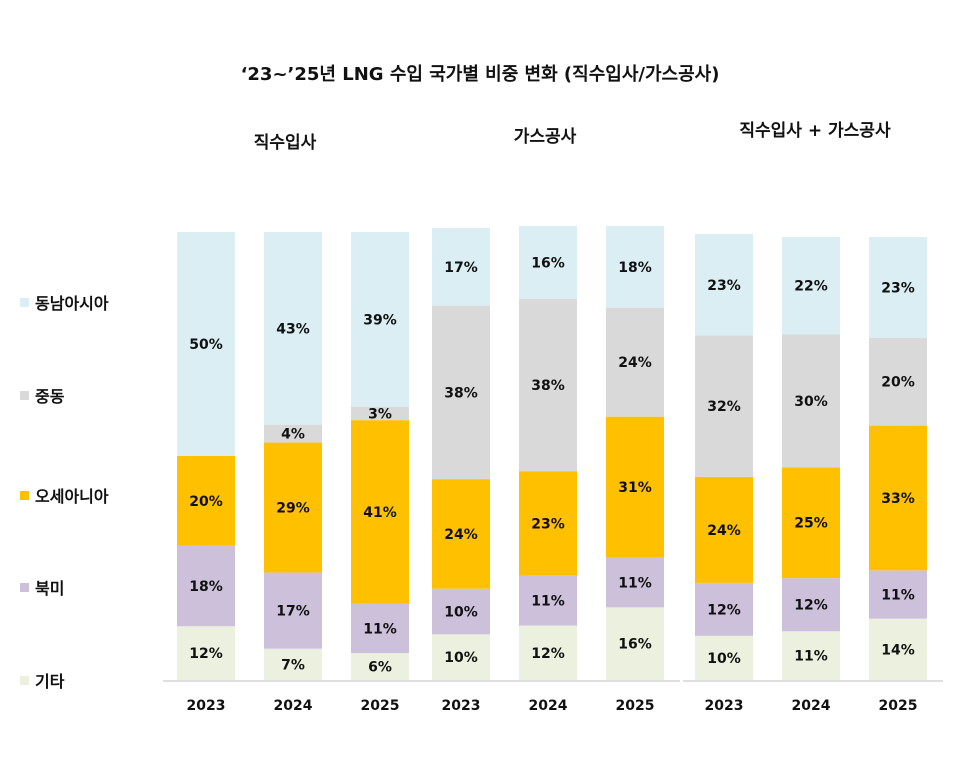 The height and width of the screenshot is (762, 960). I want to click on data-label: 30%, so click(811, 402).